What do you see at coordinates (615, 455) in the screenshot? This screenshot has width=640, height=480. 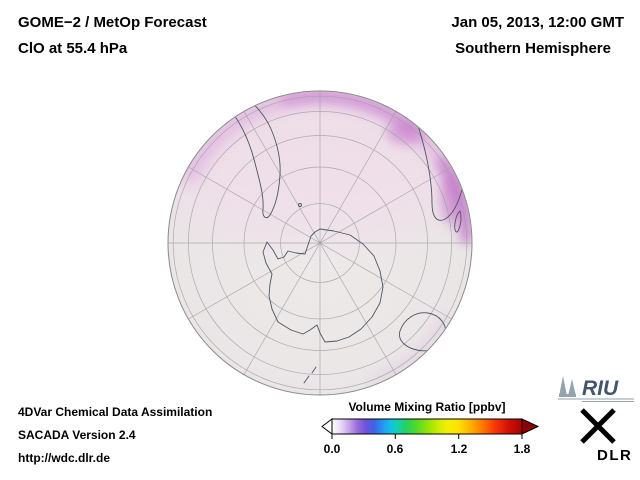 I see `dlr-logo-text: DLR` at bounding box center [615, 455].